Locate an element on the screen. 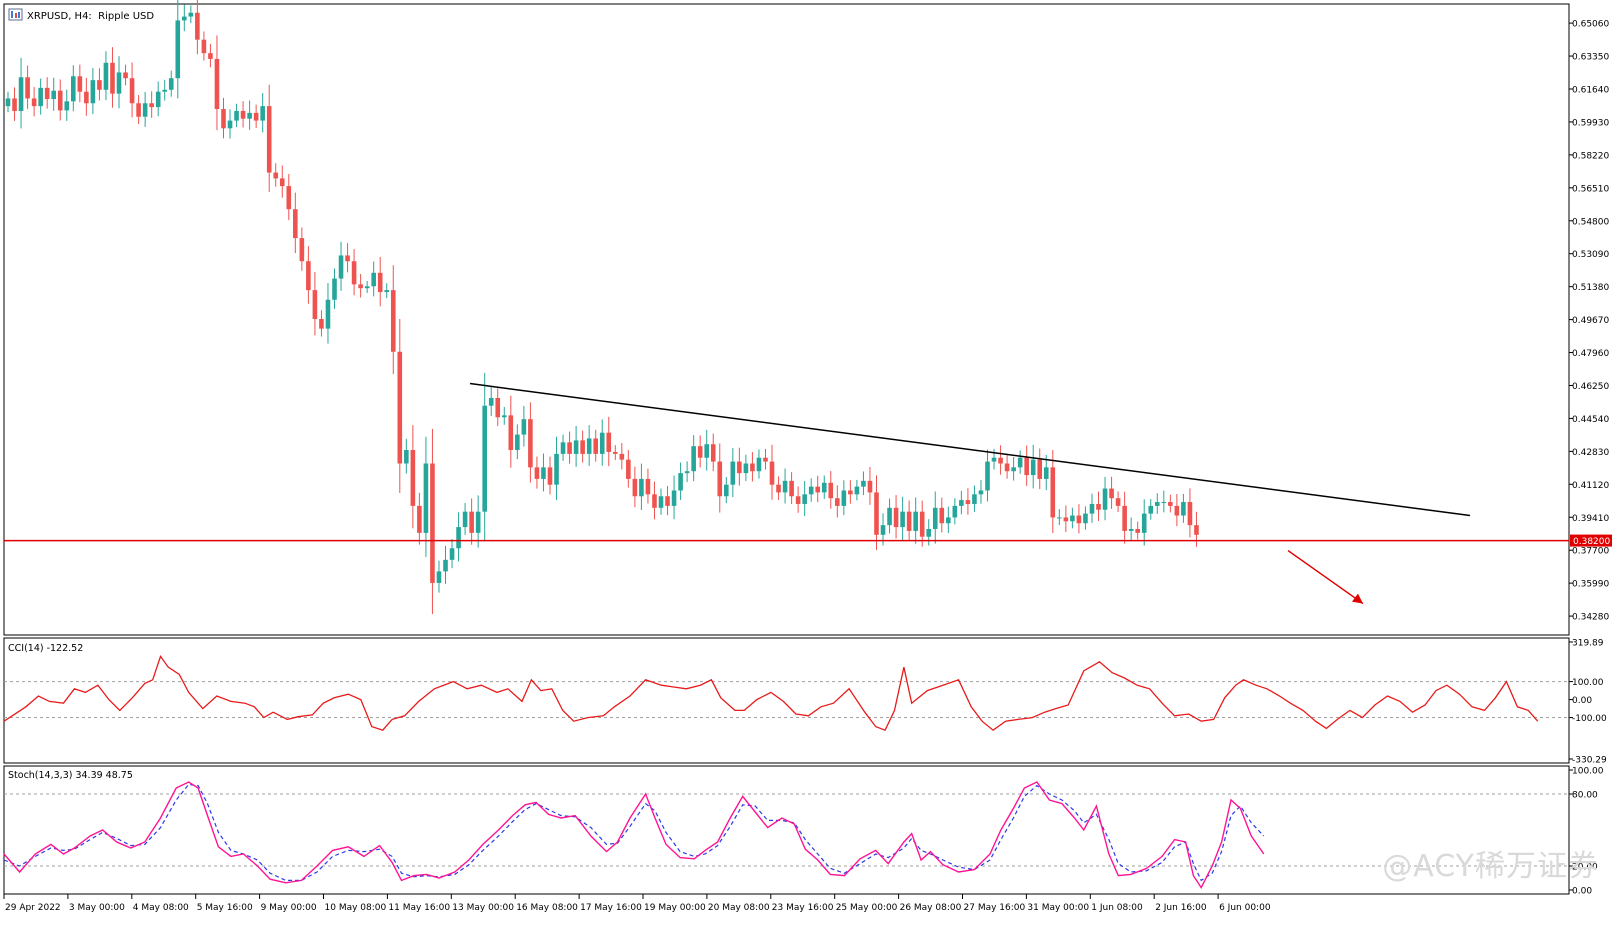  price-tick-label: 0.63350 is located at coordinates (1590, 58).